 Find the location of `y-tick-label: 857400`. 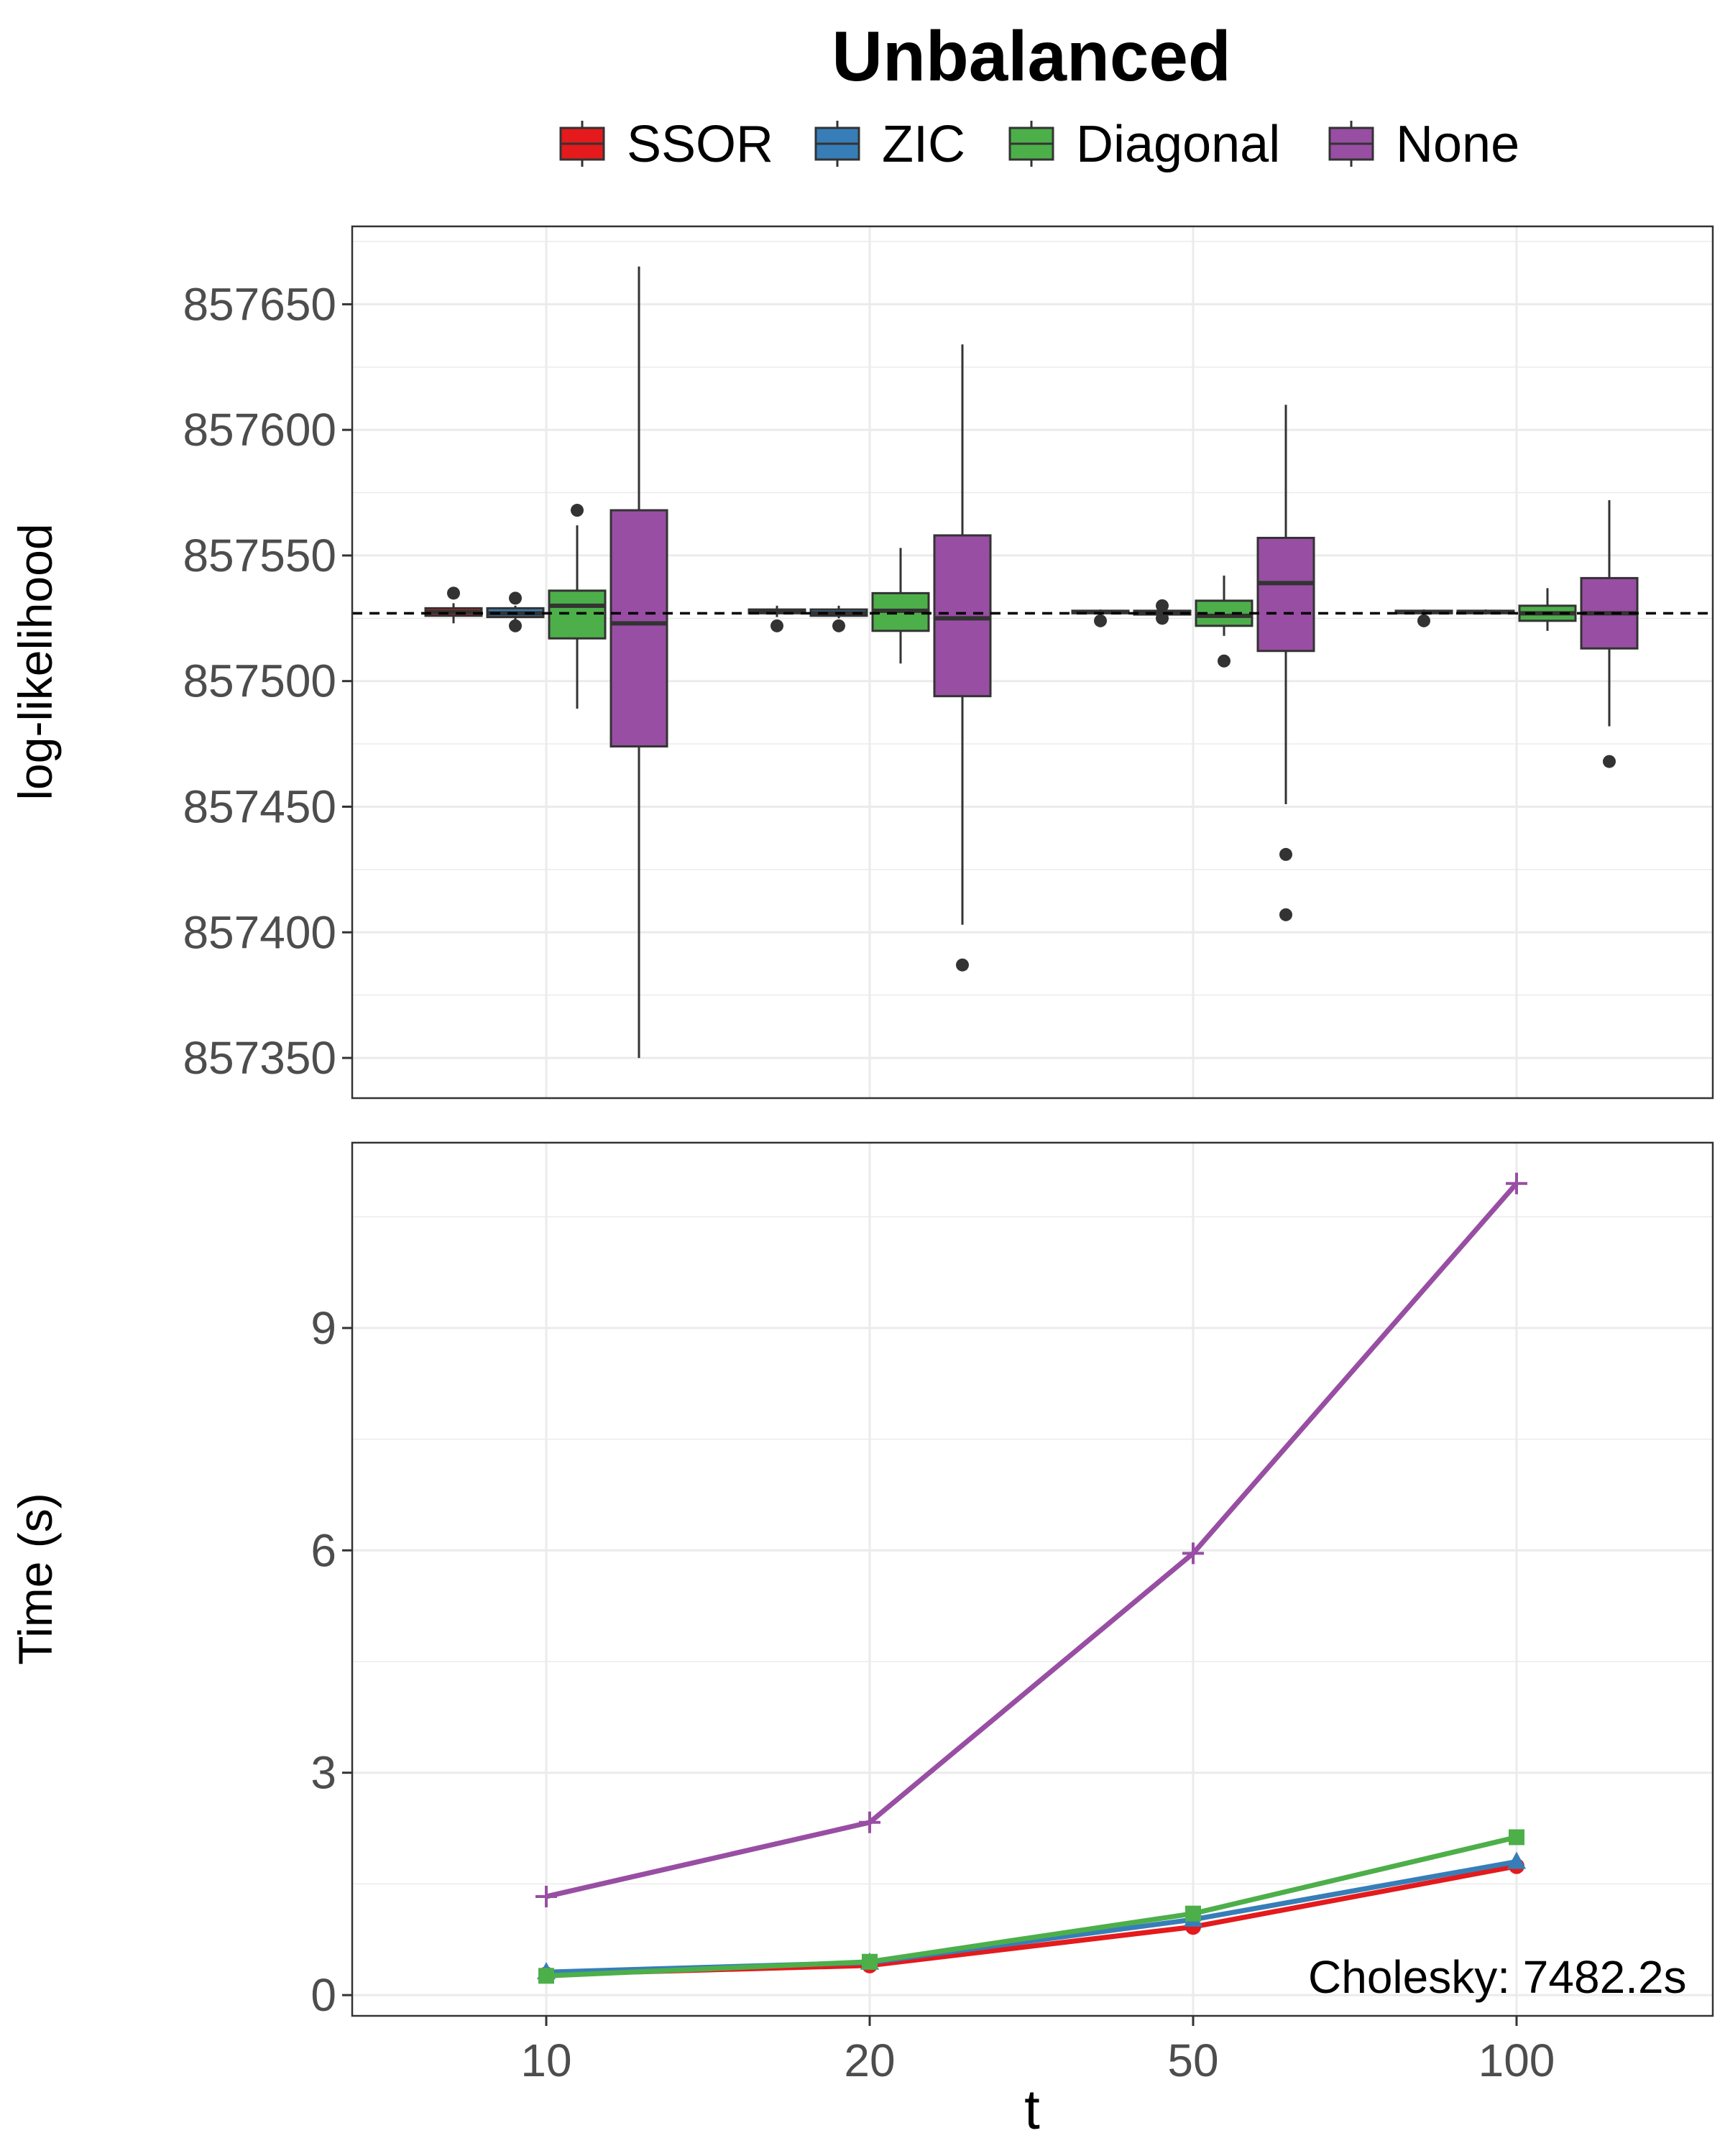

y-tick-label: 857400 is located at coordinates (259, 932).